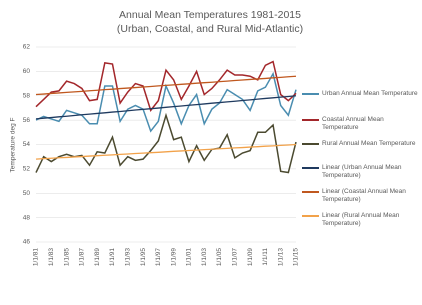 The width and height of the screenshot is (422, 305). What do you see at coordinates (27, 169) in the screenshot?
I see `y-tick-label: 52` at bounding box center [27, 169].